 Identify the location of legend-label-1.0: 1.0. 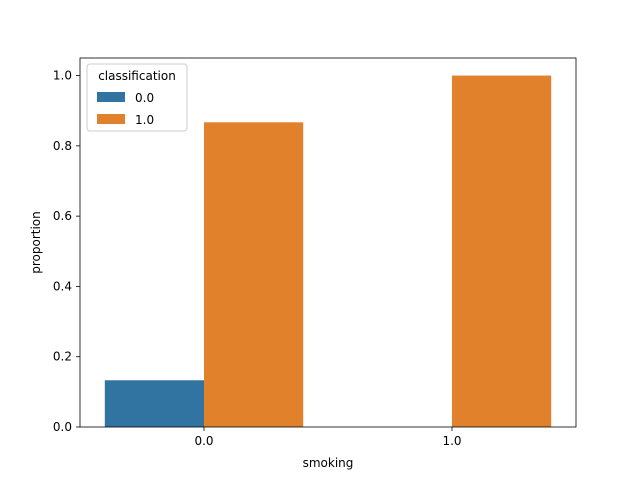
(144, 120).